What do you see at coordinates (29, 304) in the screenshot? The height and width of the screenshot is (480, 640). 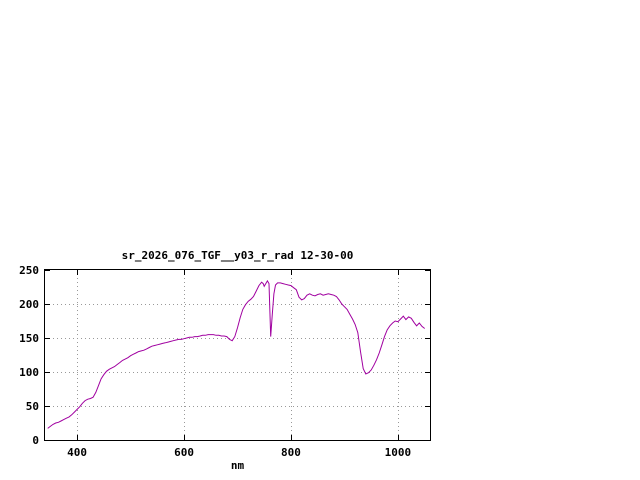 I see `y-tick-label: 200` at bounding box center [29, 304].